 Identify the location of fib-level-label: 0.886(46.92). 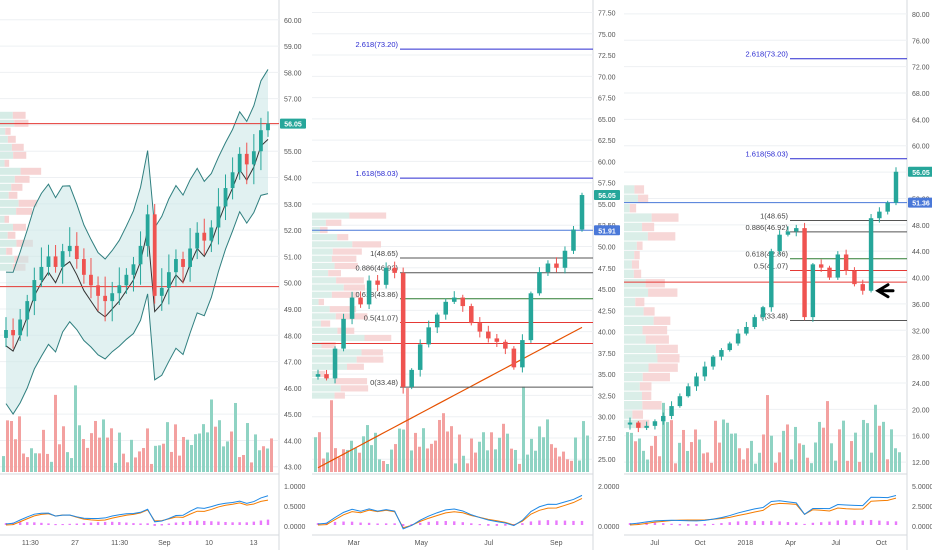
(376, 268).